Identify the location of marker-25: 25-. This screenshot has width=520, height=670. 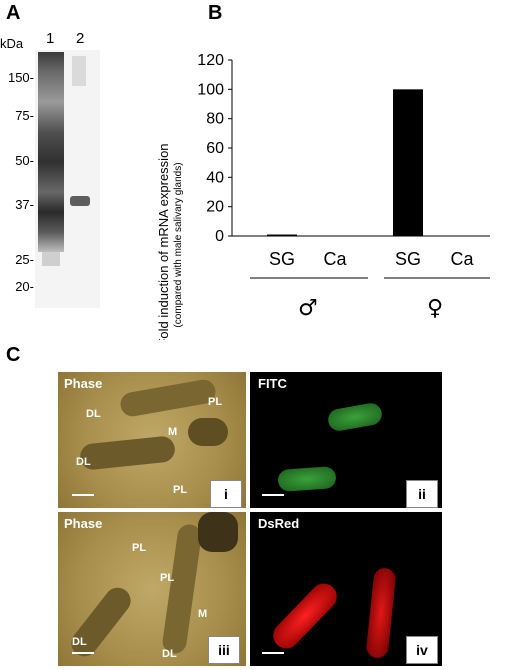
(24, 259).